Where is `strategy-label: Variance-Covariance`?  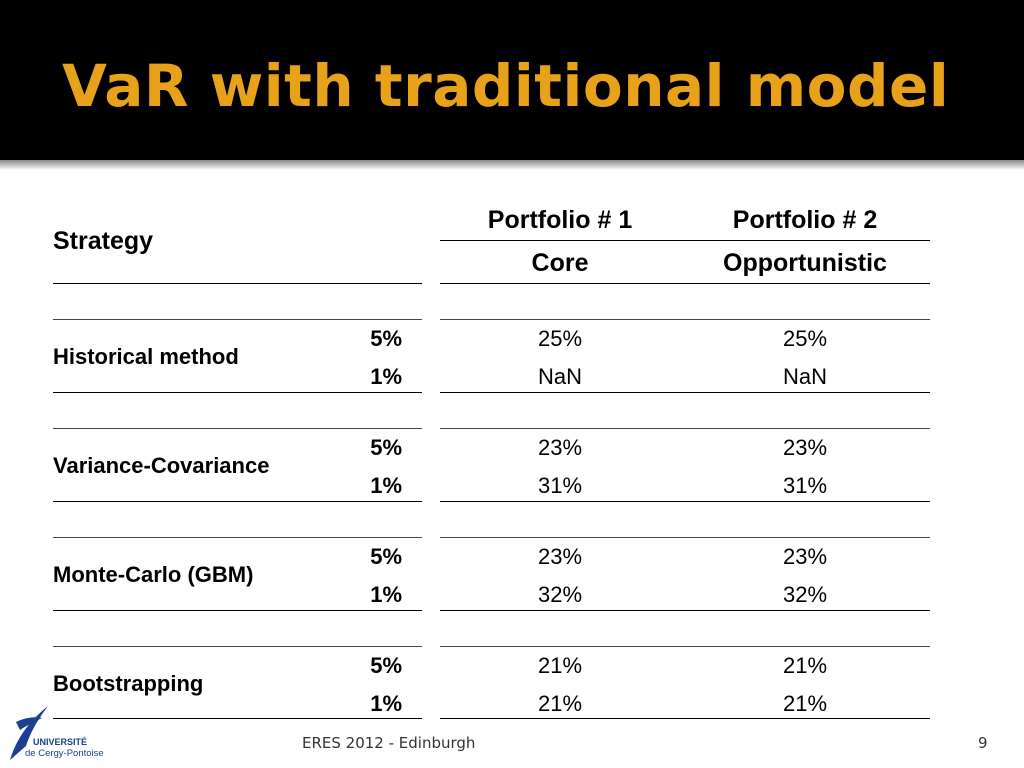
strategy-label: Variance-Covariance is located at coordinates (161, 465).